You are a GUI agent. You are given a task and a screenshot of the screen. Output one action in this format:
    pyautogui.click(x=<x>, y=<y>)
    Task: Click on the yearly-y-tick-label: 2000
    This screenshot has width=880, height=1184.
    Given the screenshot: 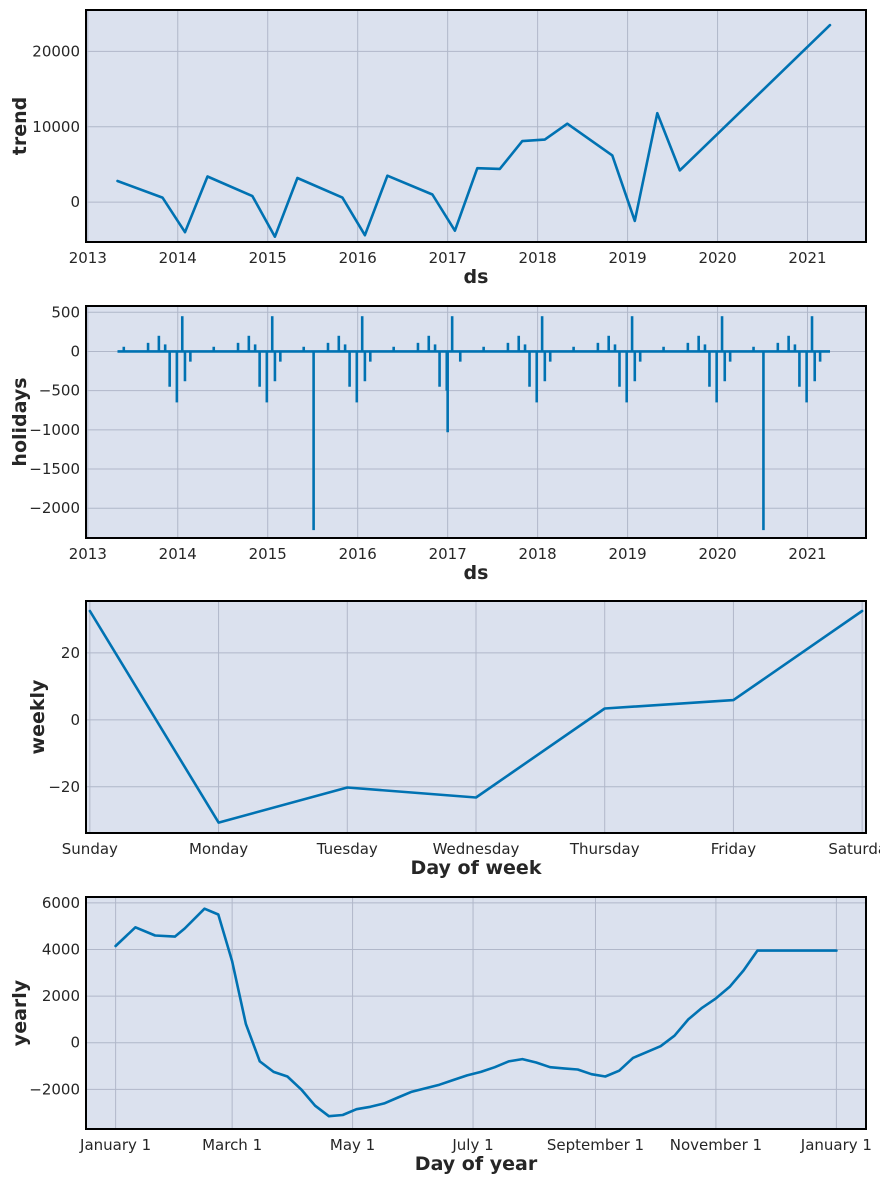 What is the action you would take?
    pyautogui.click(x=61, y=996)
    